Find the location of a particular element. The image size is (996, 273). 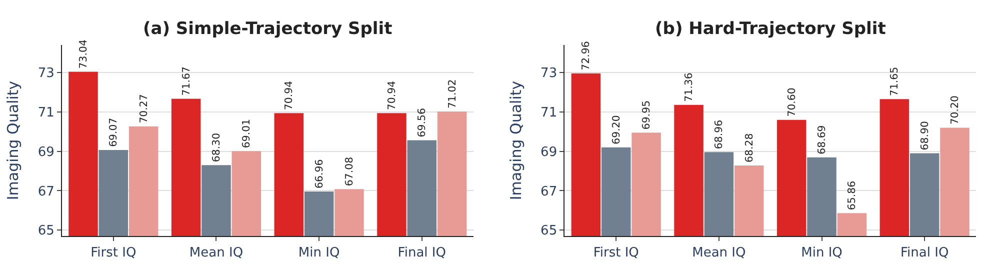

data-label: 71.67 is located at coordinates (186, 81).